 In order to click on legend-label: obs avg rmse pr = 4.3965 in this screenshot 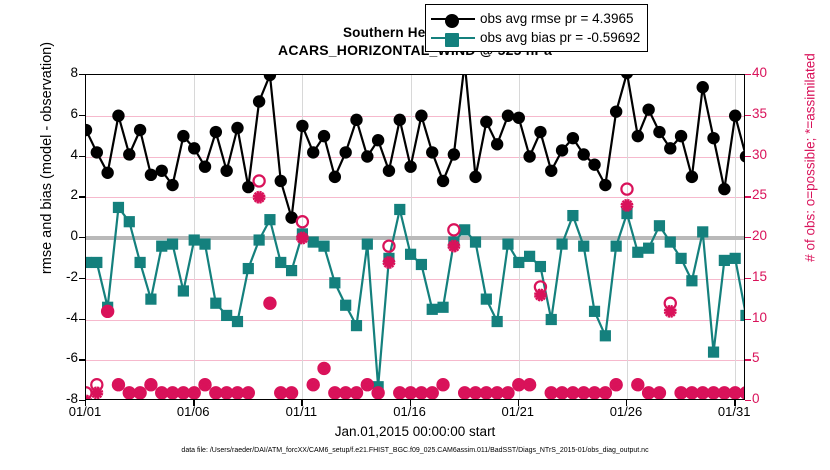, I will do `click(557, 18)`.